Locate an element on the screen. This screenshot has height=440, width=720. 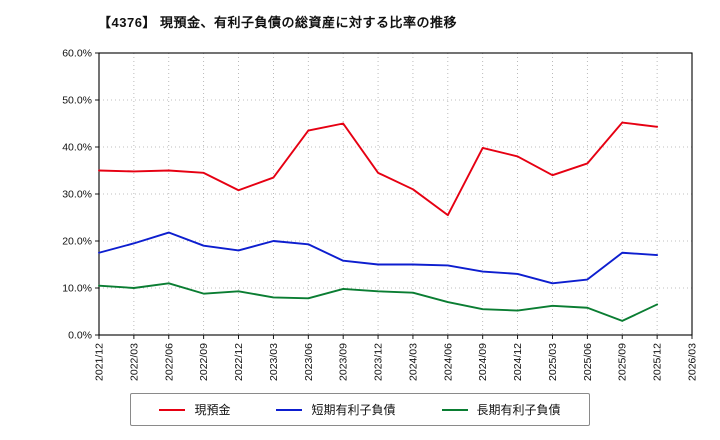
svg-text: 10.0% is located at coordinates (77, 289).